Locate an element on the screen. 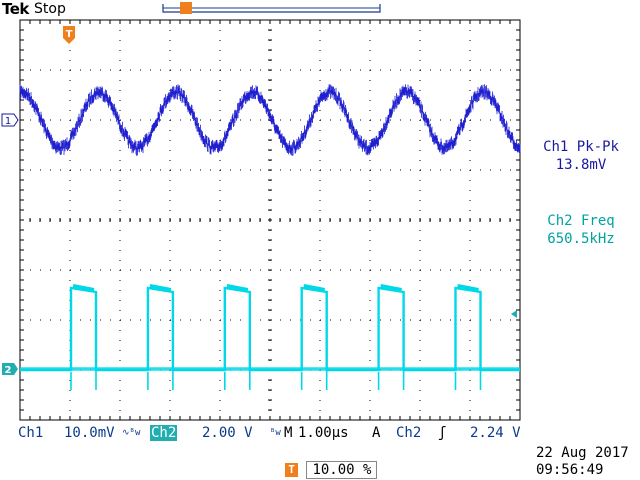  trigger-level: 2.24 V is located at coordinates (495, 433).